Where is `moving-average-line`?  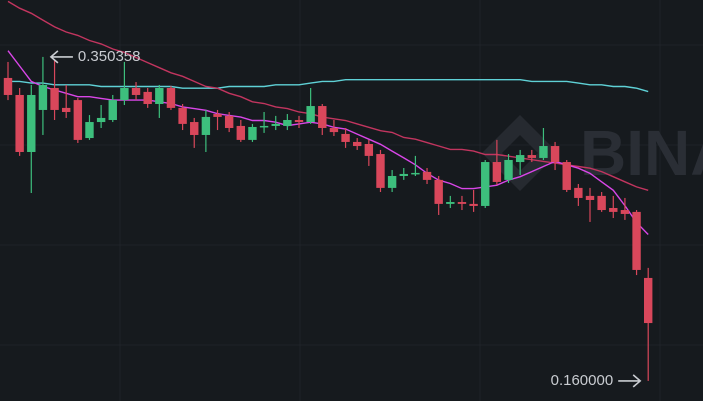 moving-average-line is located at coordinates (328, 86).